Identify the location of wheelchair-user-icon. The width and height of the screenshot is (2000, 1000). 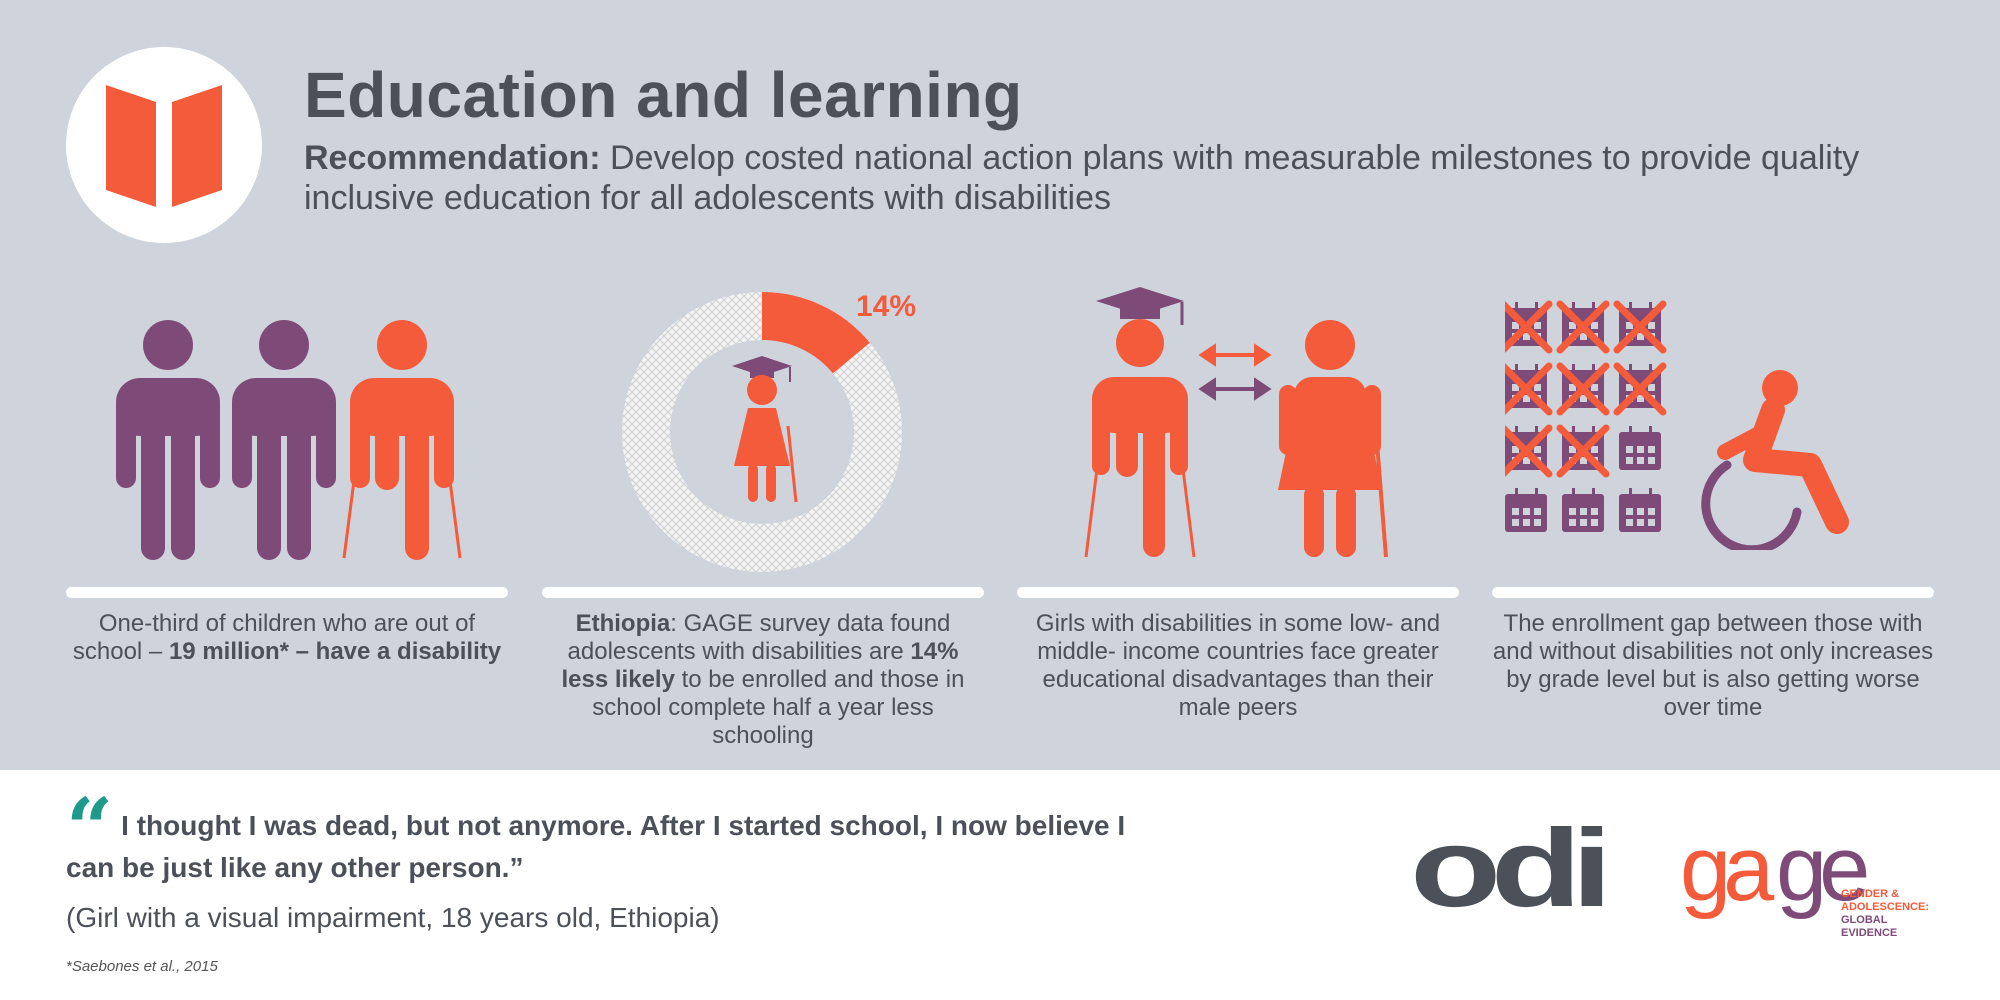
(1775, 460).